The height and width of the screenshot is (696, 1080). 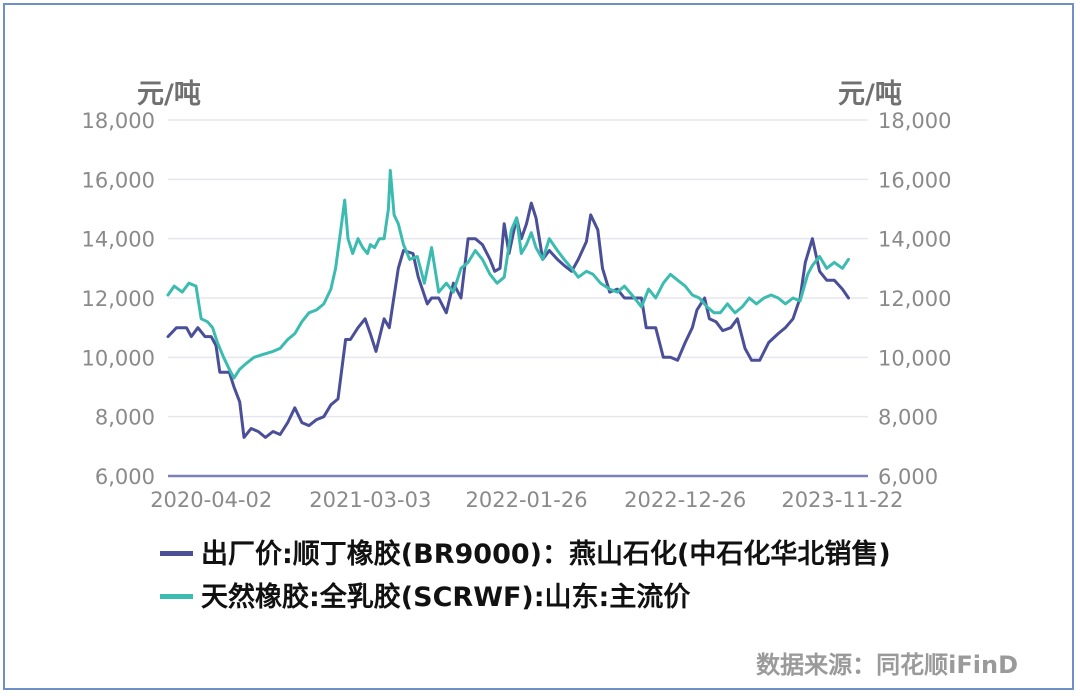 I want to click on y-right-tick-label: 8,000, so click(x=908, y=418).